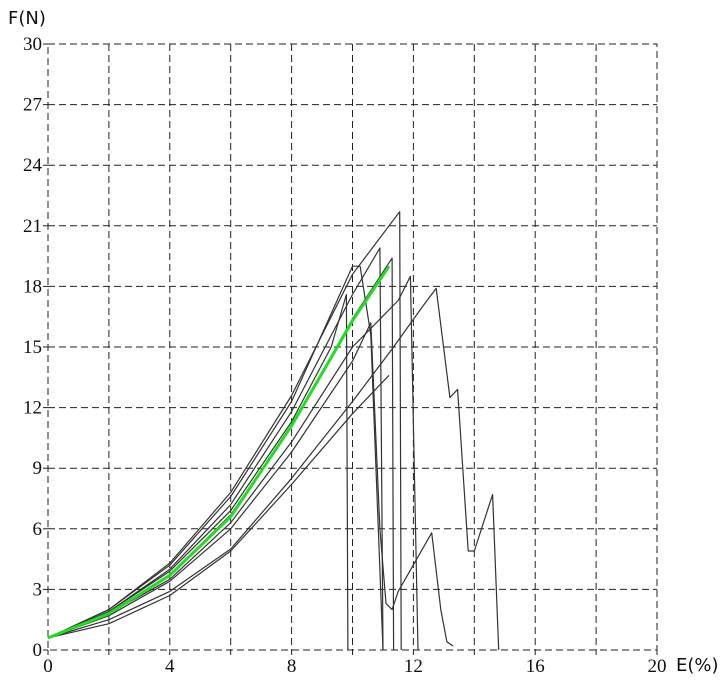 The height and width of the screenshot is (682, 726). I want to click on x-axis-ticks: 0 4 8 12 16 20, so click(354, 663).